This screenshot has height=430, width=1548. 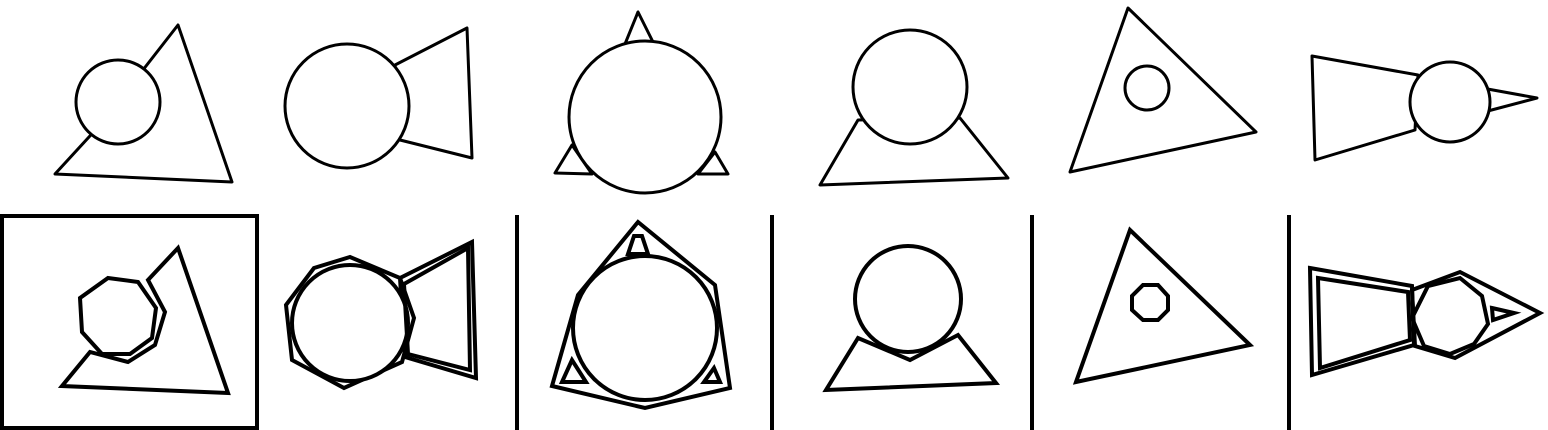 What do you see at coordinates (638, 245) in the screenshot?
I see `small-shape` at bounding box center [638, 245].